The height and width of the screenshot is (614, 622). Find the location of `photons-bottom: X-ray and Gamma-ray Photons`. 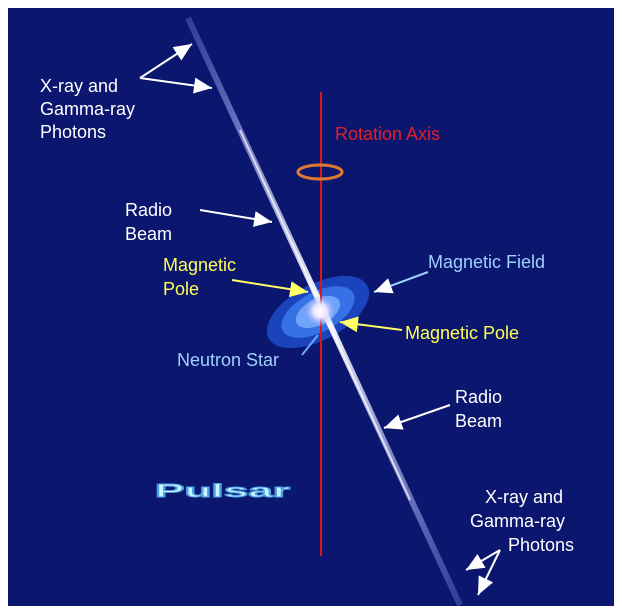

photons-bottom: X-ray and Gamma-ray Photons is located at coordinates (522, 521).